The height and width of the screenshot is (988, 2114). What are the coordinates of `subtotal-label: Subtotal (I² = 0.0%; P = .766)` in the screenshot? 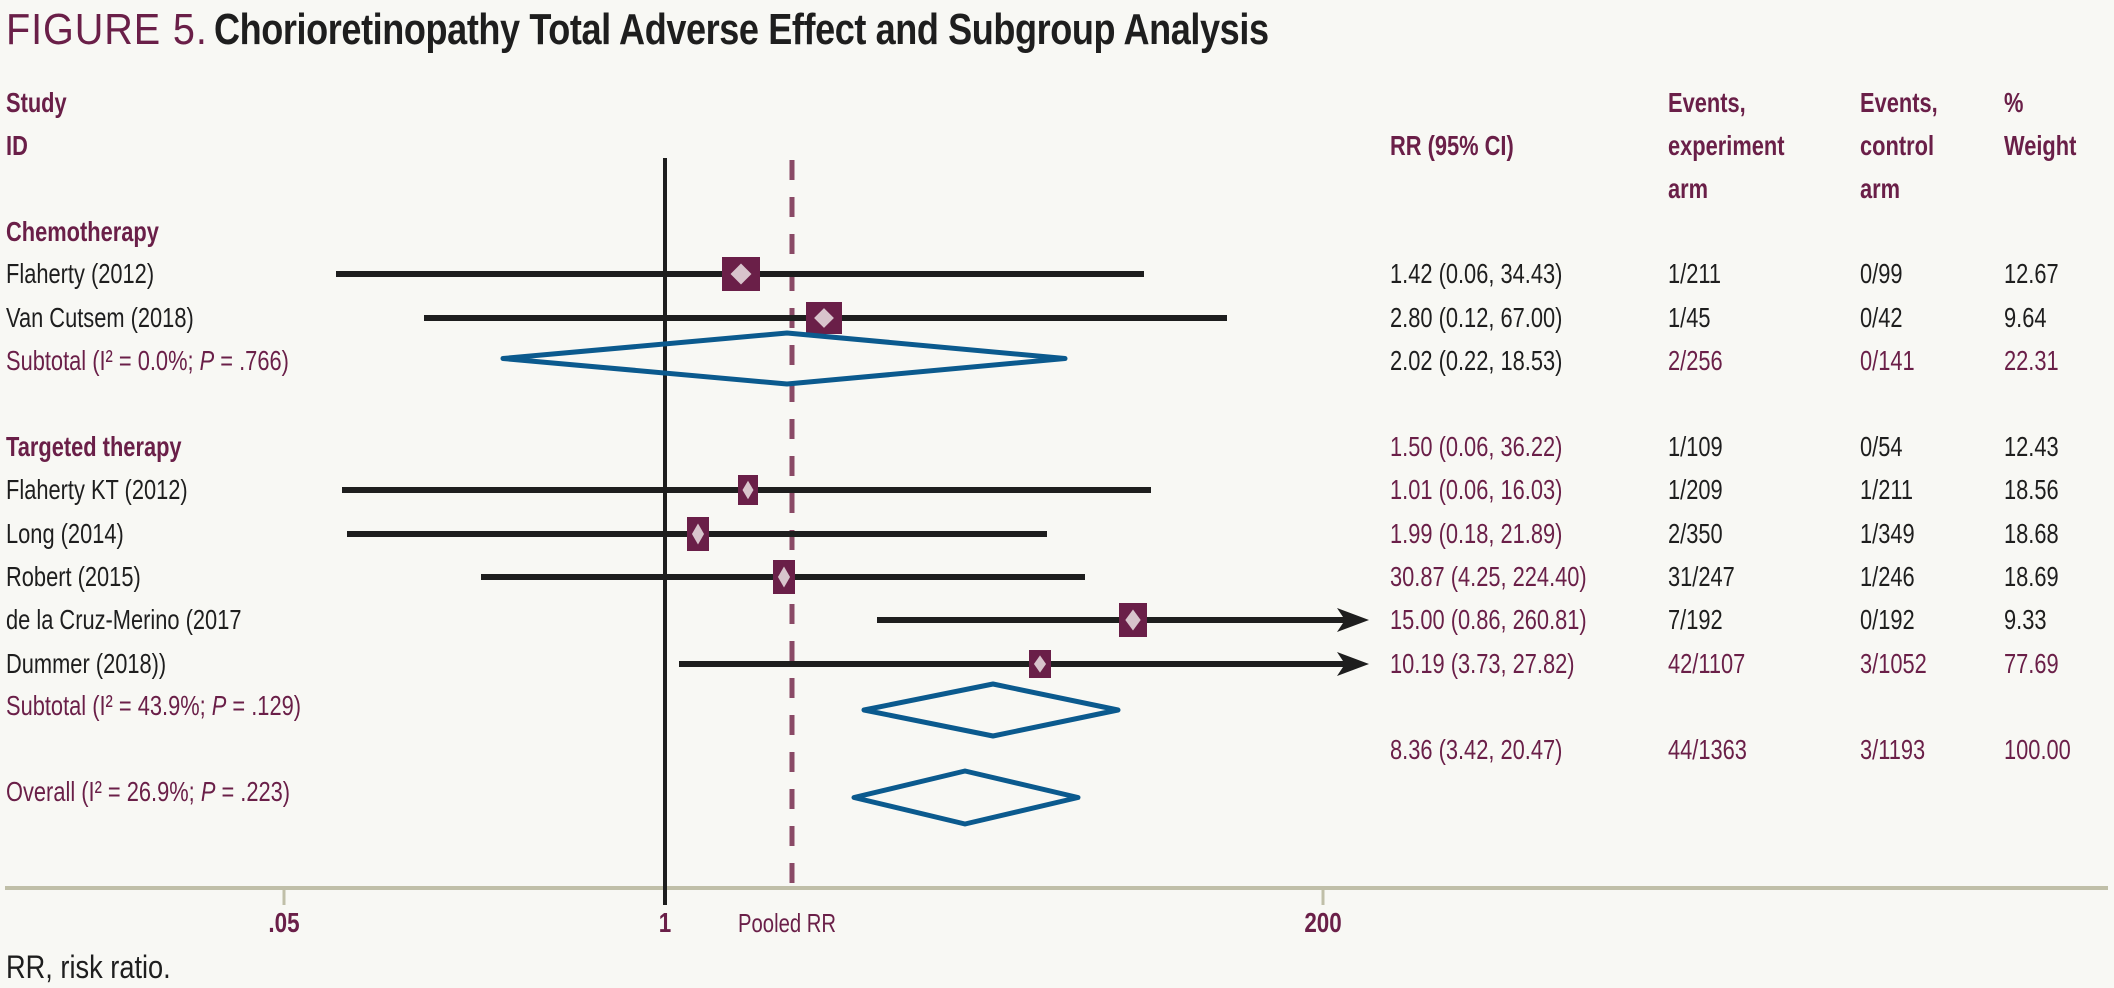 It's located at (147, 361).